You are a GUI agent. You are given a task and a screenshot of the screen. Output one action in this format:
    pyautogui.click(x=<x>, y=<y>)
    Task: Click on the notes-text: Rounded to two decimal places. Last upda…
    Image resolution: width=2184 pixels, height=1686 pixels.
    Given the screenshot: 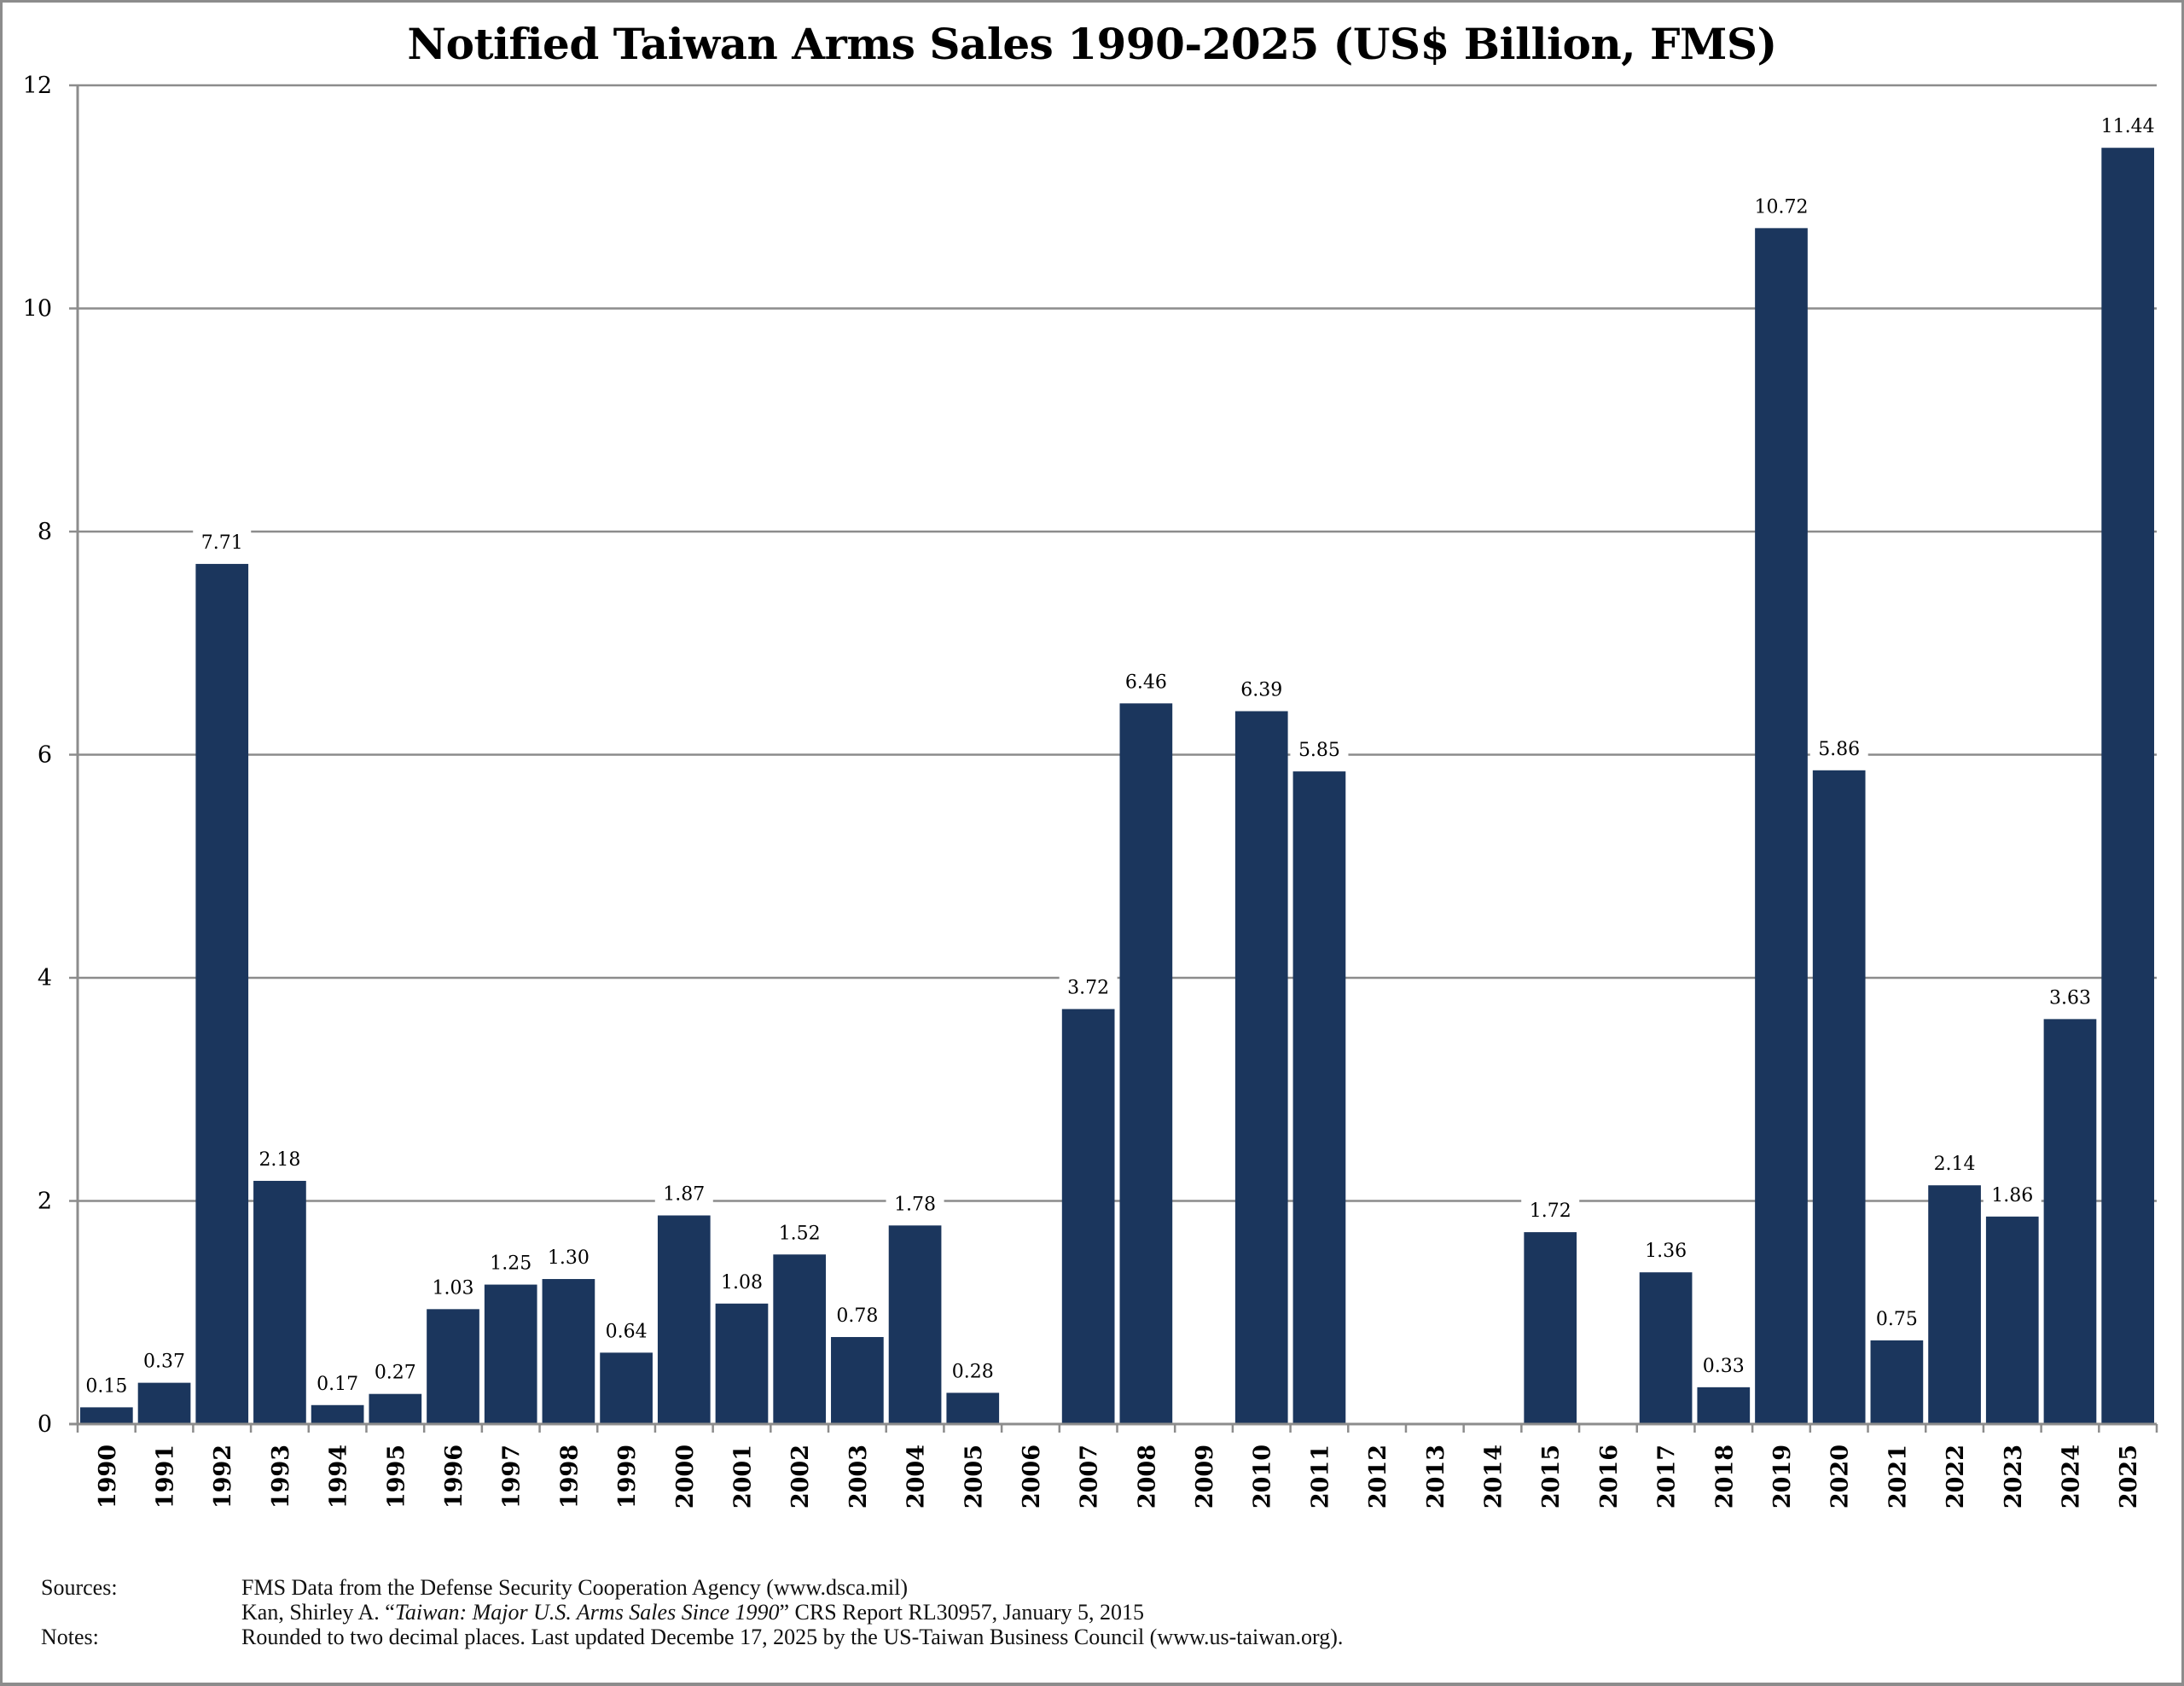 What is the action you would take?
    pyautogui.click(x=792, y=1637)
    